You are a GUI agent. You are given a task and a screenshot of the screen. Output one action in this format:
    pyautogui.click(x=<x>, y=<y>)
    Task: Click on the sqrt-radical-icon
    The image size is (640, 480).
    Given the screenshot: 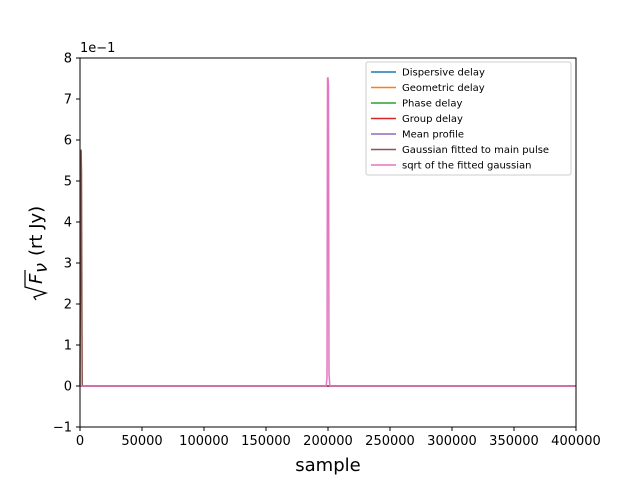 What is the action you would take?
    pyautogui.click(x=36, y=285)
    